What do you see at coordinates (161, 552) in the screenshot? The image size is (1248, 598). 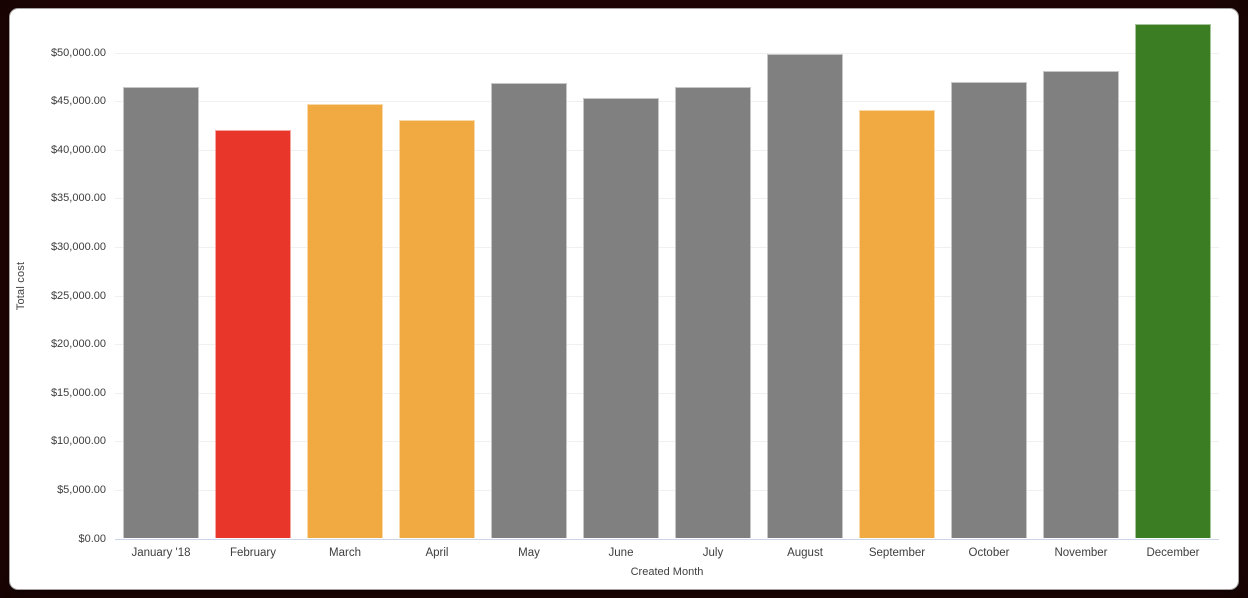 I see `x-axis-label: January '18` at bounding box center [161, 552].